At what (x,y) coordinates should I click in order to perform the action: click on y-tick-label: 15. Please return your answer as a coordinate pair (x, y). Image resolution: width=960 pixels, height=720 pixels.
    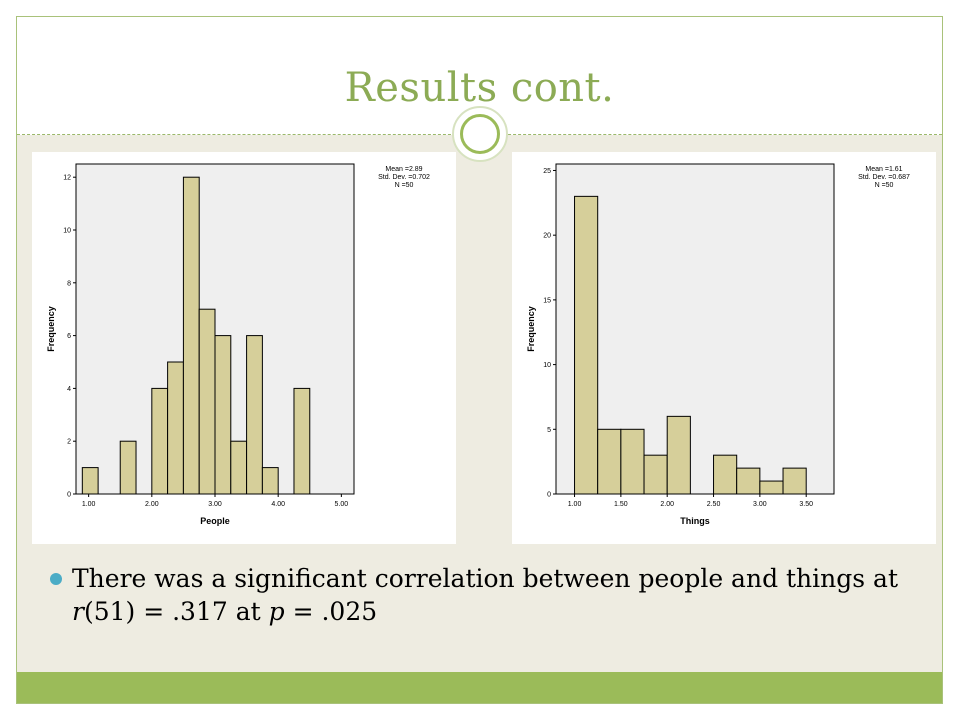
    Looking at the image, I should click on (547, 300).